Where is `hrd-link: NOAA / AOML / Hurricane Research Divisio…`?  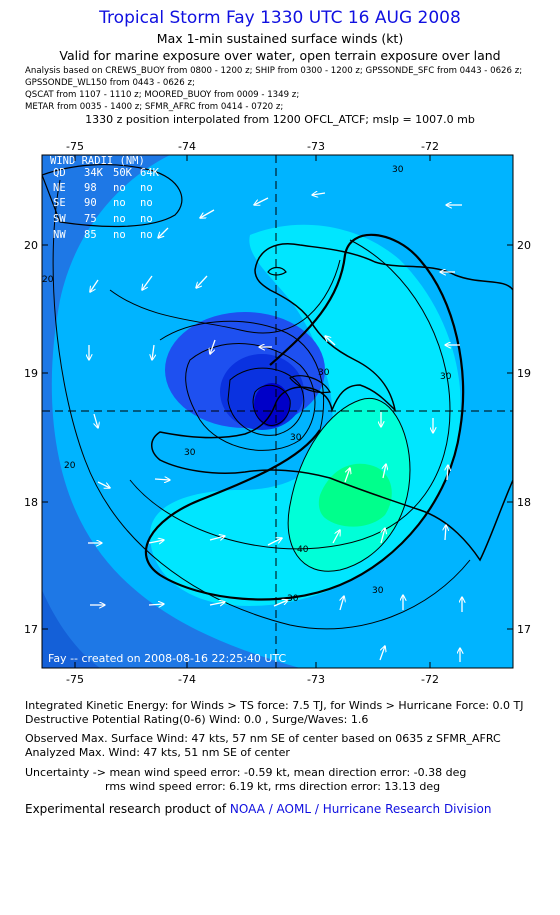 hrd-link: NOAA / AOML / Hurricane Research Divisio… is located at coordinates (360, 809).